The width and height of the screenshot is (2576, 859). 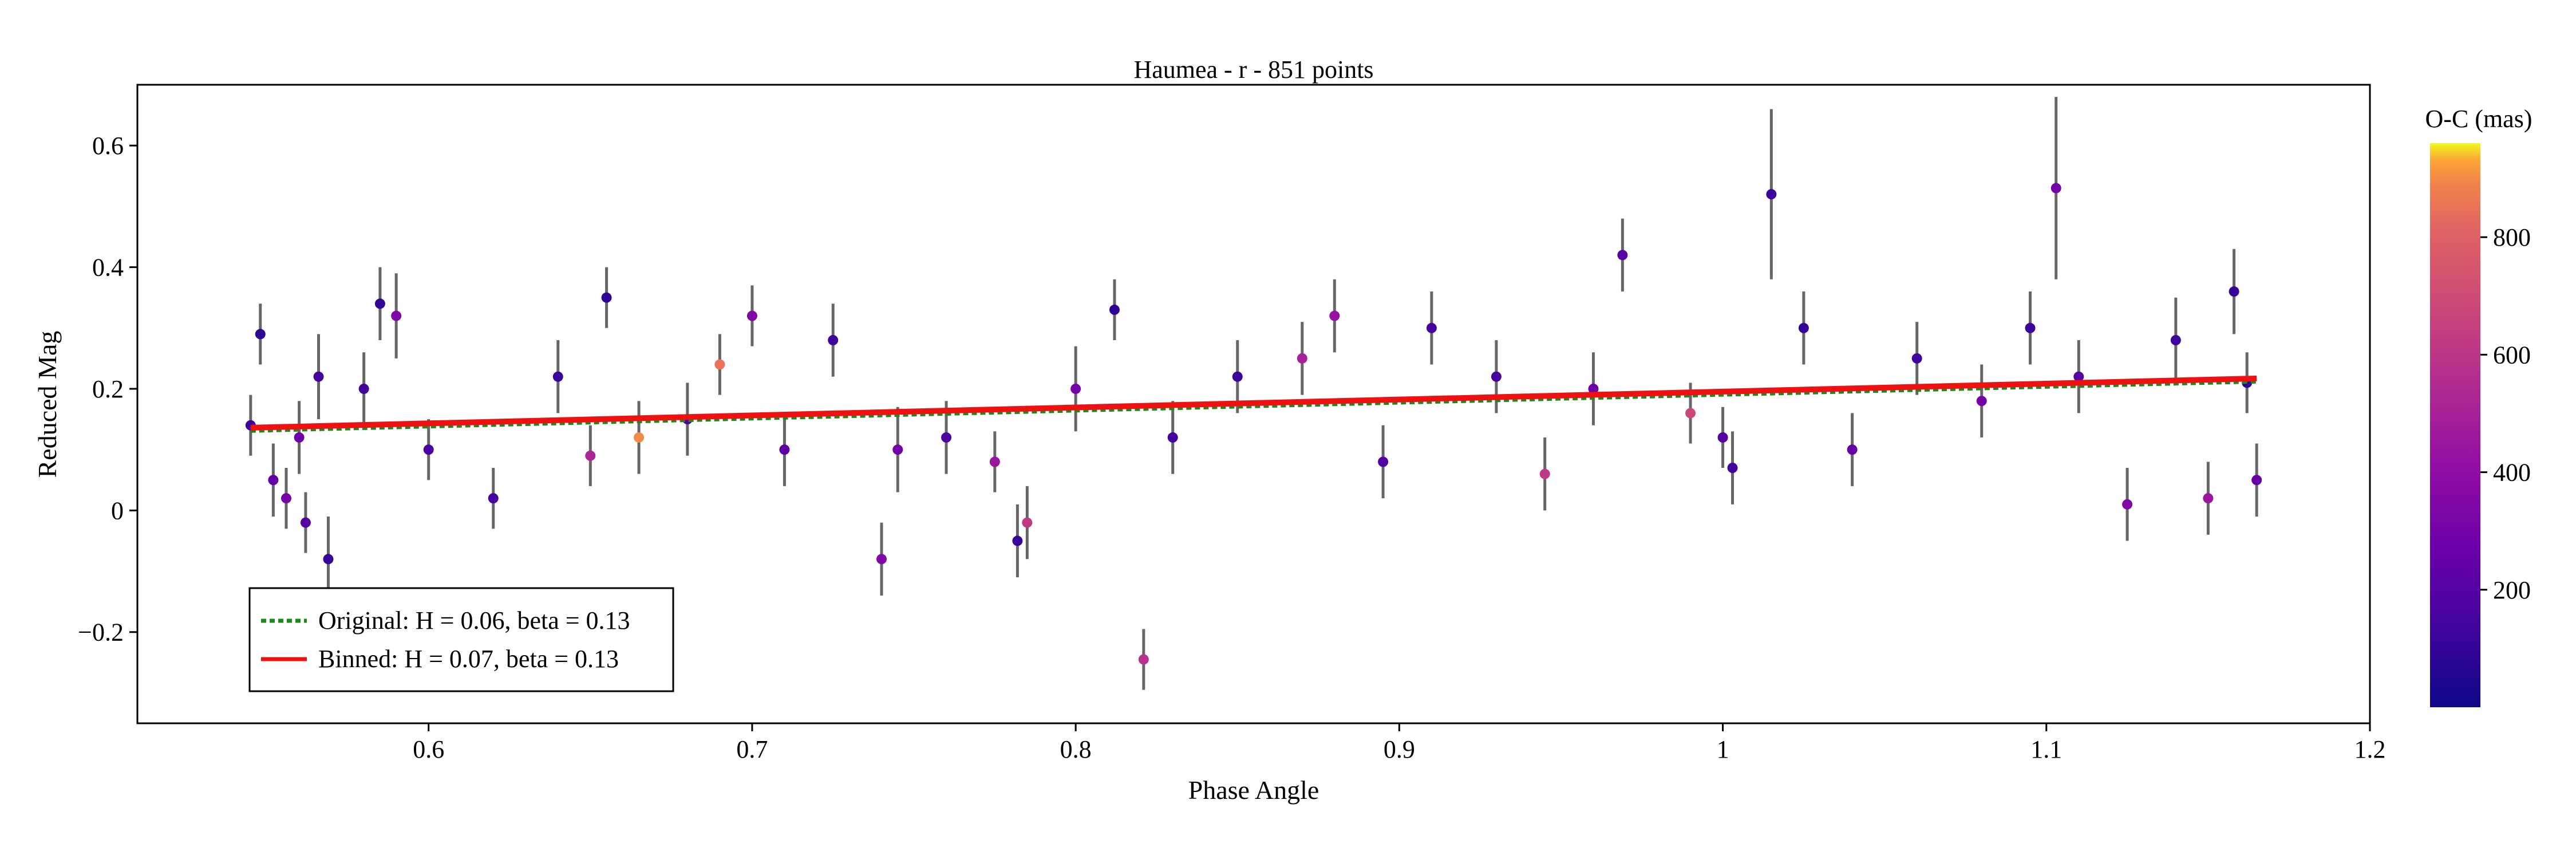 I want to click on colorbar: O-C (mas) 200 400 600 800, so click(x=2478, y=406).